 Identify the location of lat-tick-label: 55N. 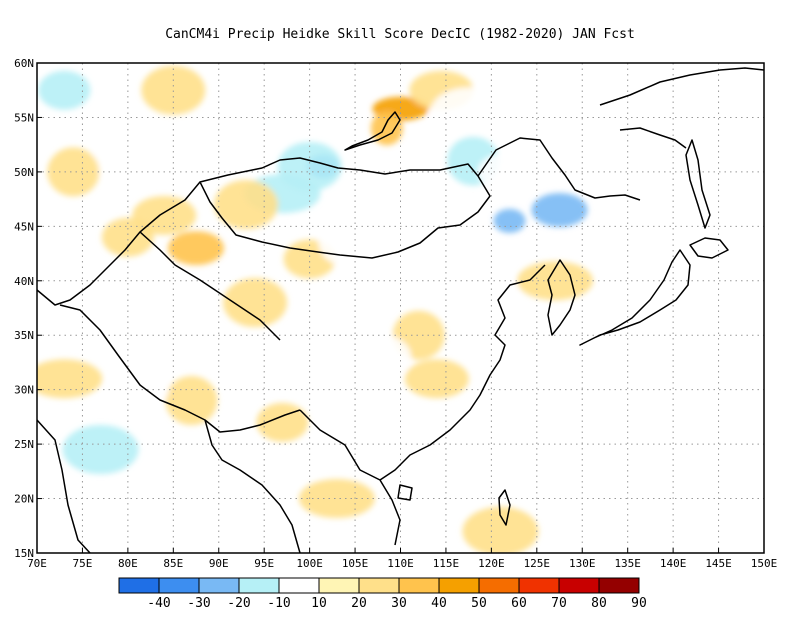
(24, 117).